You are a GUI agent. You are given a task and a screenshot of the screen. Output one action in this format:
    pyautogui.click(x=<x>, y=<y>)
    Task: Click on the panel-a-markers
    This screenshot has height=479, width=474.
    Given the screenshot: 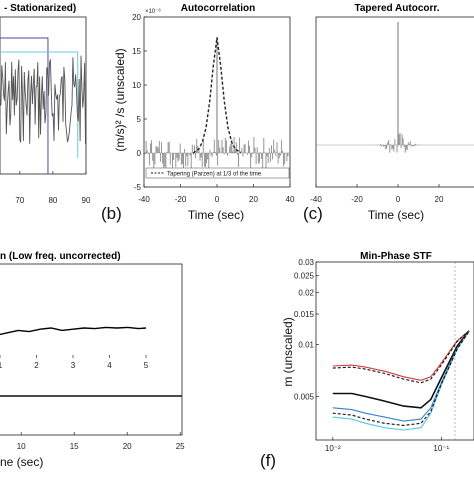 What is the action you would take?
    pyautogui.click(x=39, y=105)
    